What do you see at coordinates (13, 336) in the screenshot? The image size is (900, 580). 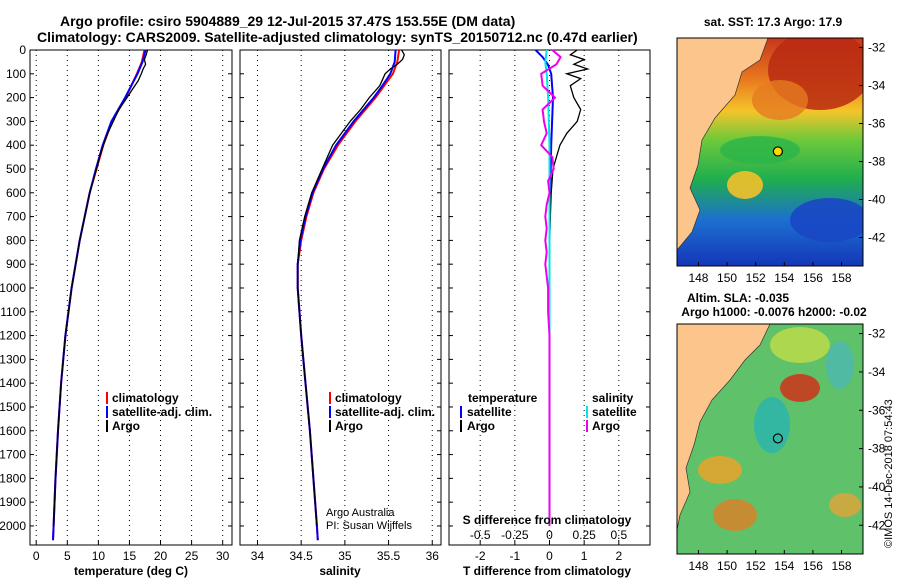 I see `depth-tick-label: 1200` at bounding box center [13, 336].